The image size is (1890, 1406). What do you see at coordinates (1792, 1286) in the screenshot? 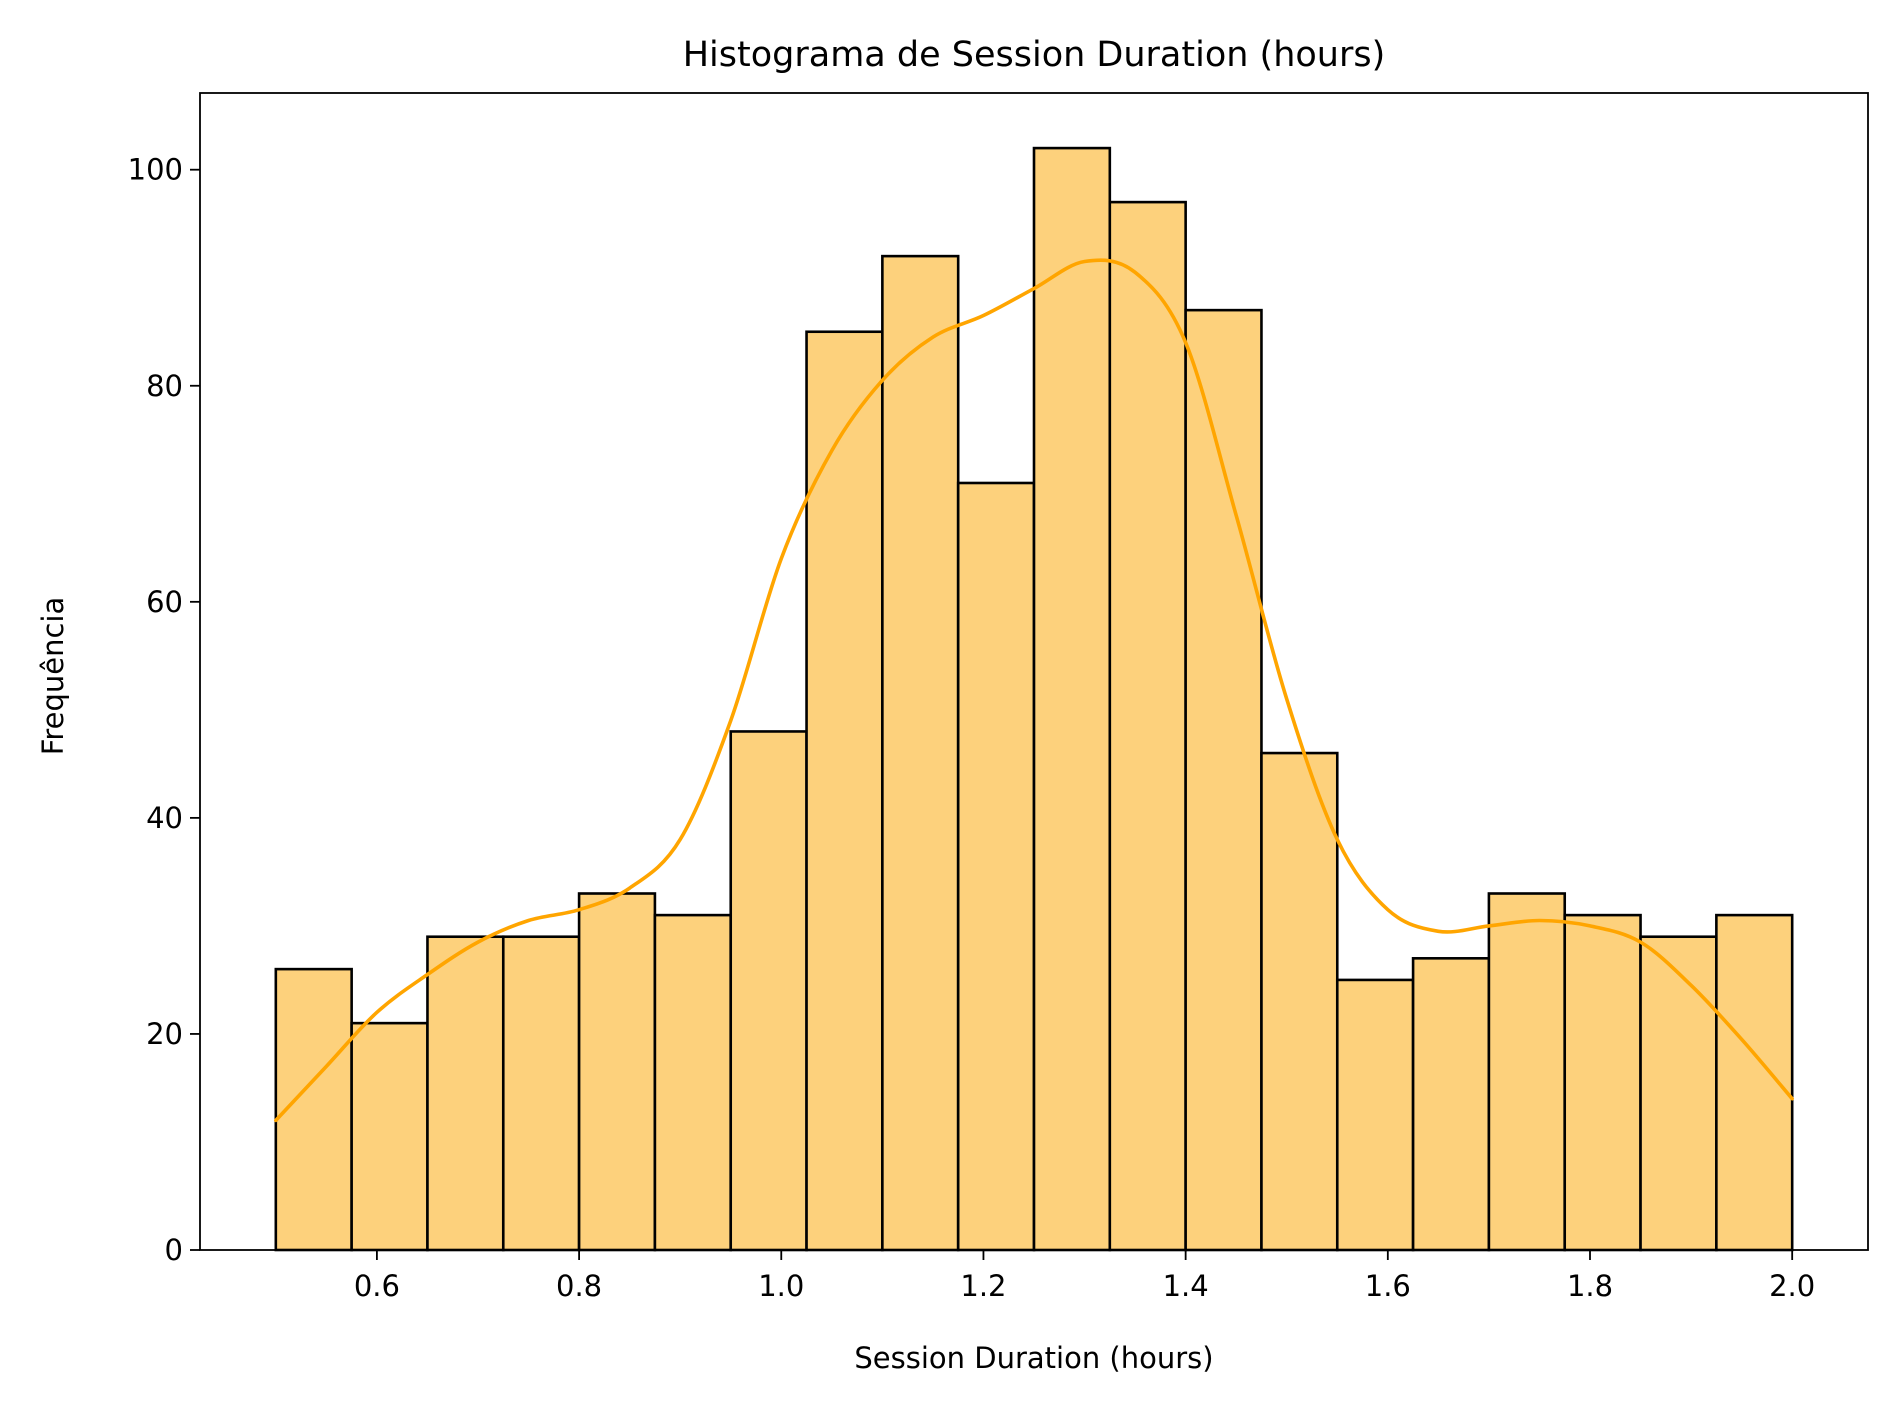
I see `x-tick-label: 2.0` at bounding box center [1792, 1286].